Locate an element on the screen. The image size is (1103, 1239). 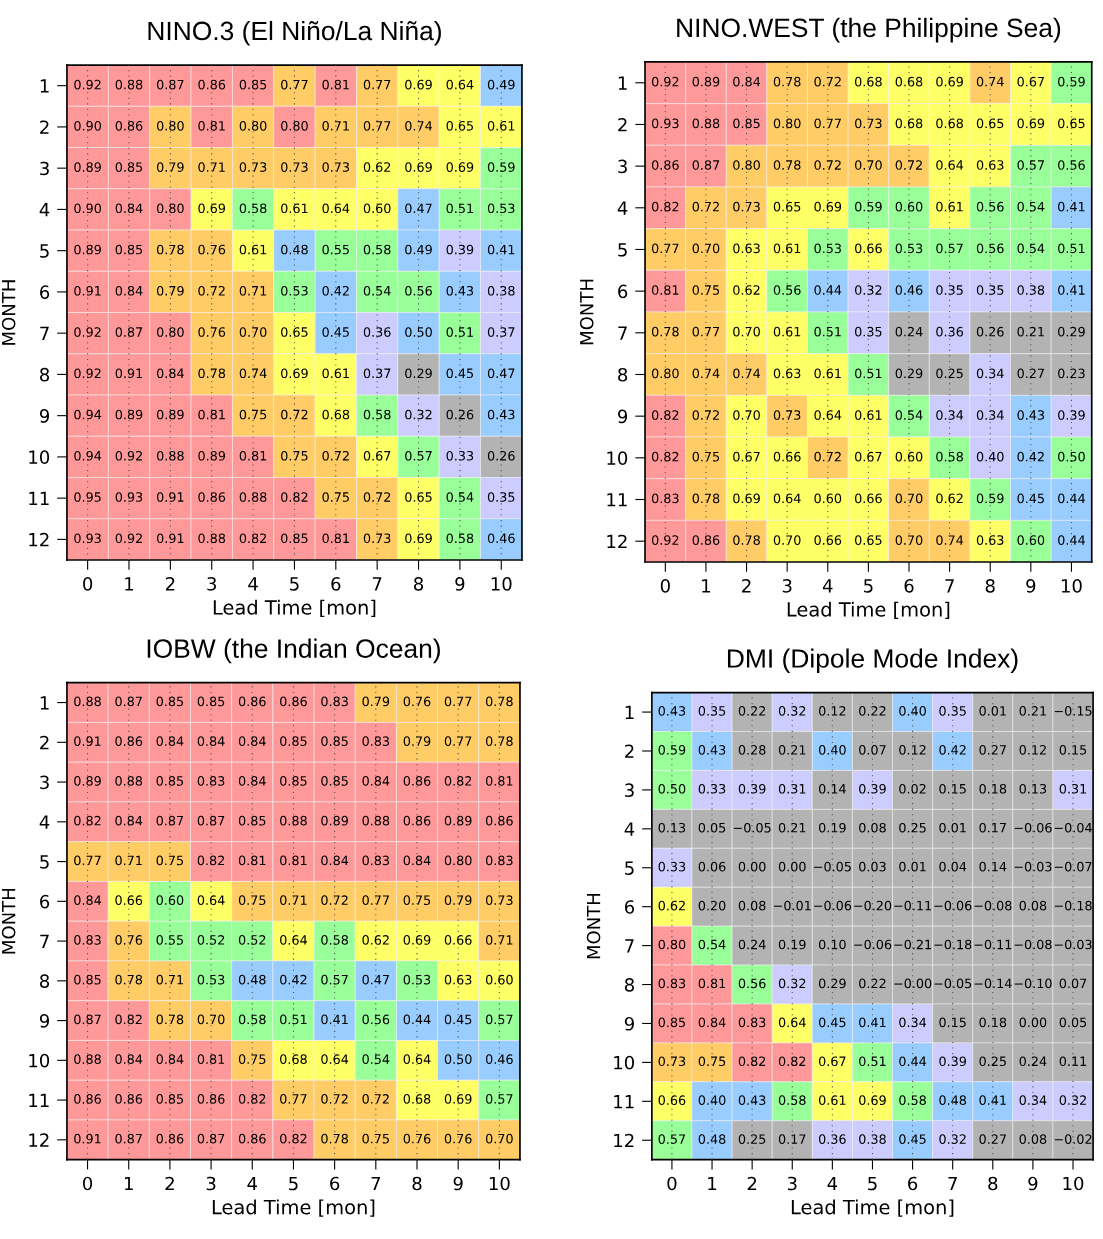
data-label: 0.39 is located at coordinates (1071, 415).